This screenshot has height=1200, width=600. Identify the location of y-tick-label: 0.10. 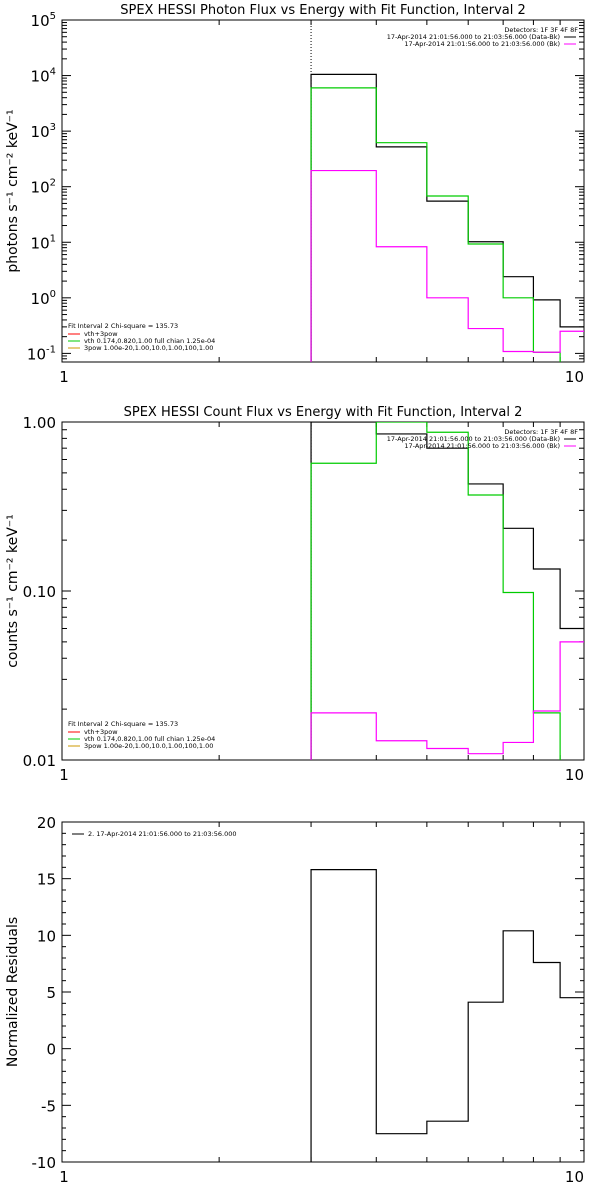
(39, 592).